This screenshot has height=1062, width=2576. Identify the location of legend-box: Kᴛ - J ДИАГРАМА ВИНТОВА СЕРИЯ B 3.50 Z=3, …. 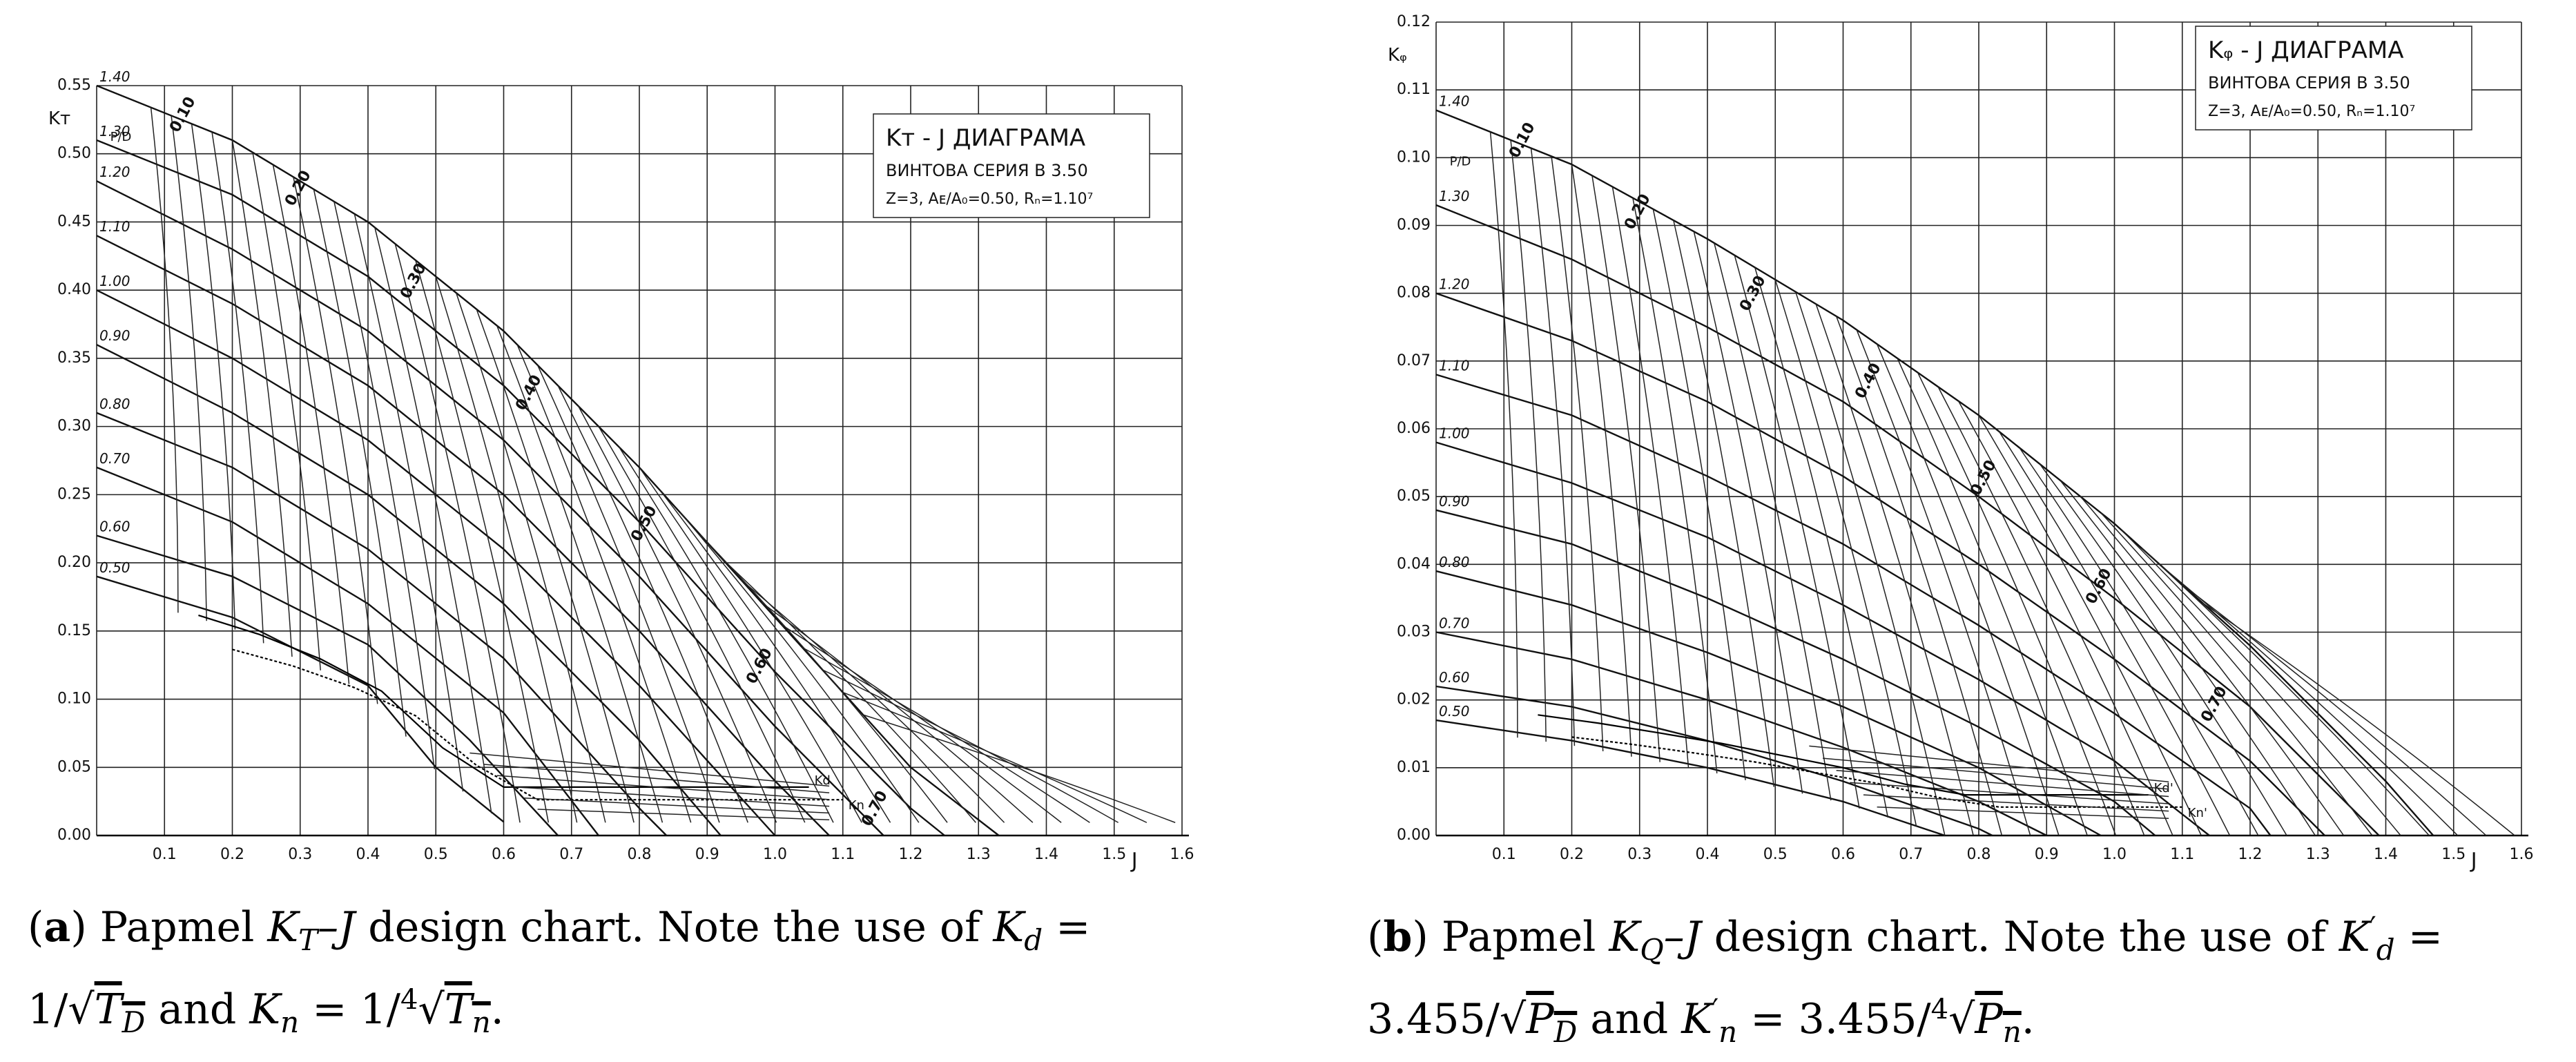
(1011, 165).